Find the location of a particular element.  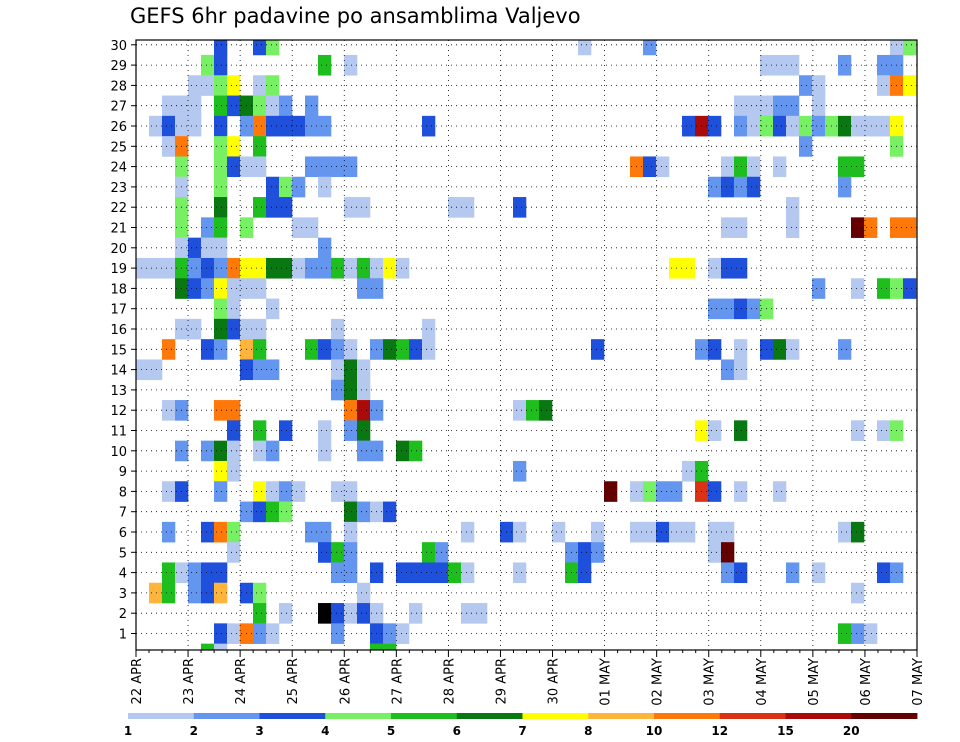

legend-label: 6 is located at coordinates (457, 731).